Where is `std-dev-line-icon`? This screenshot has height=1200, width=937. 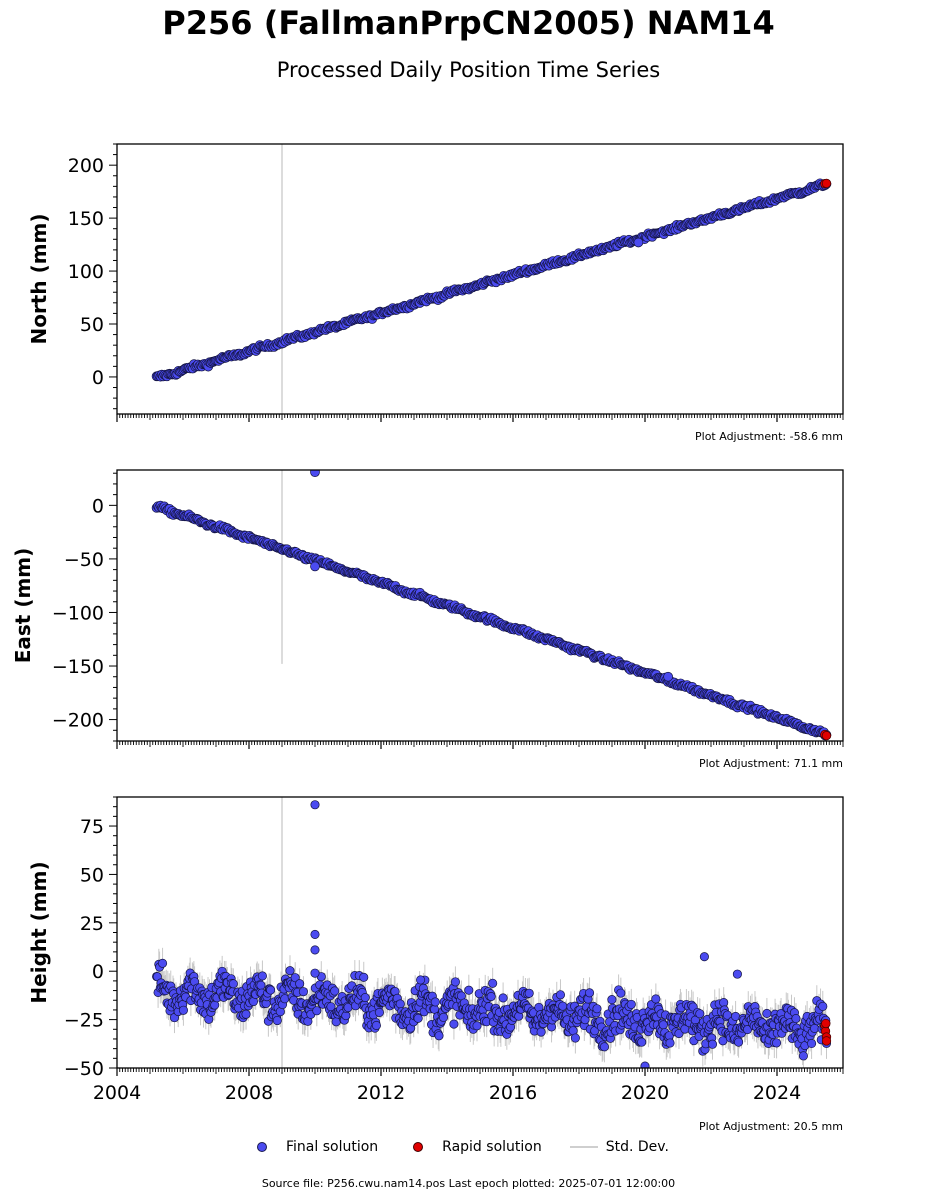 std-dev-line-icon is located at coordinates (583, 1147).